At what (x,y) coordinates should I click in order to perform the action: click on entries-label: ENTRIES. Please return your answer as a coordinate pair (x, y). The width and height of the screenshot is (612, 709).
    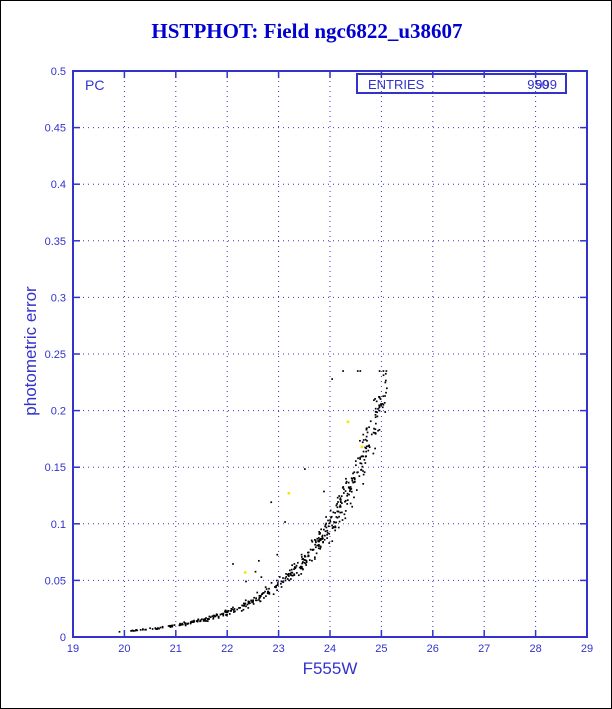
    Looking at the image, I should click on (396, 84).